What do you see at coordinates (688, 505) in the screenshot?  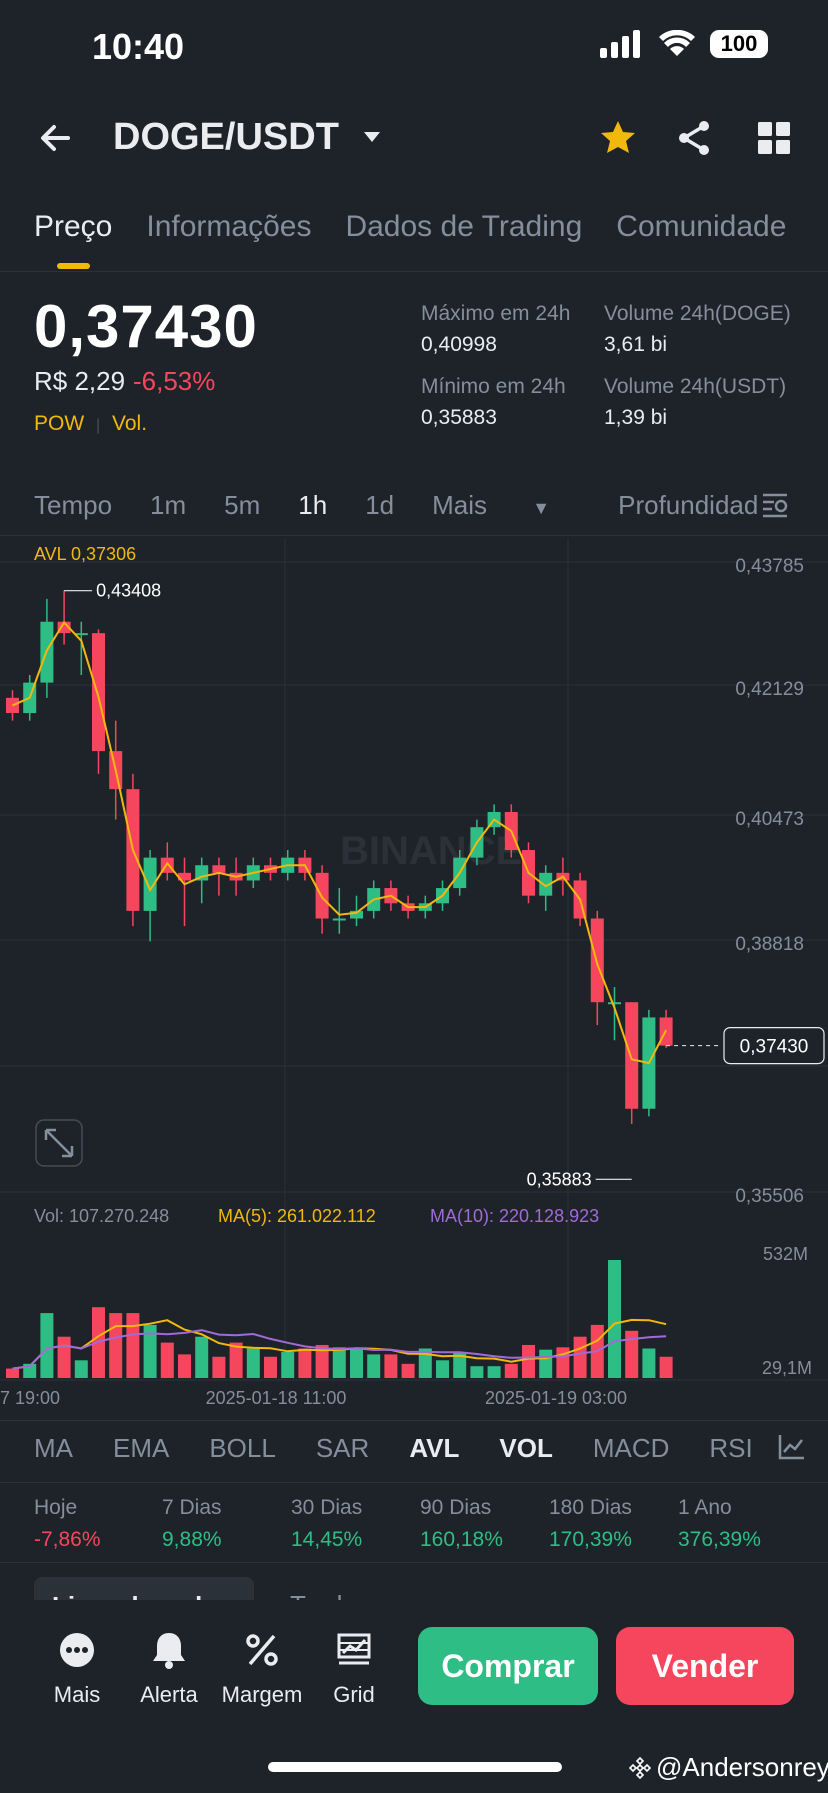 I see `depth-tab: Profundidad` at bounding box center [688, 505].